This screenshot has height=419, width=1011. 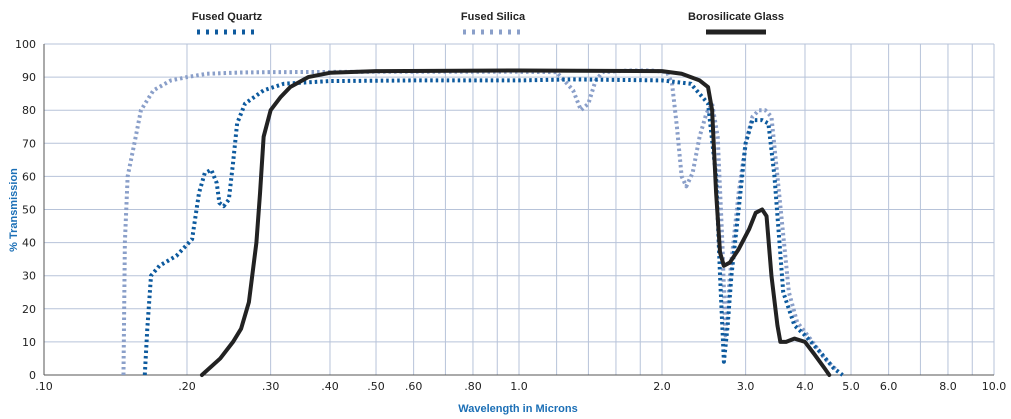 What do you see at coordinates (994, 386) in the screenshot?
I see `x-tick-label: 10.0` at bounding box center [994, 386].